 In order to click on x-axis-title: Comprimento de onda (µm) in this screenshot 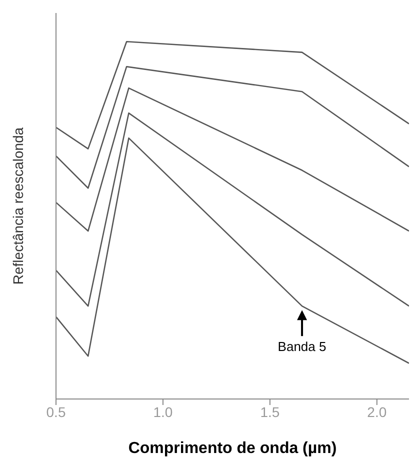, I will do `click(232, 448)`.